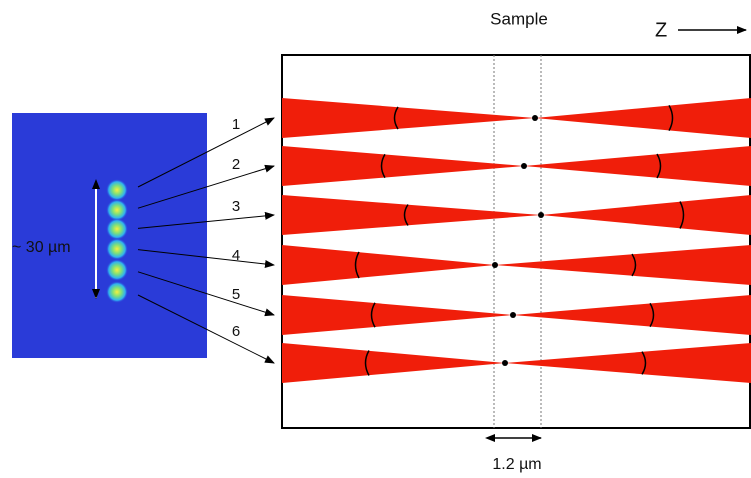 This screenshot has width=751, height=478. Describe the element at coordinates (236, 255) in the screenshot. I see `beam-number: 4` at that location.